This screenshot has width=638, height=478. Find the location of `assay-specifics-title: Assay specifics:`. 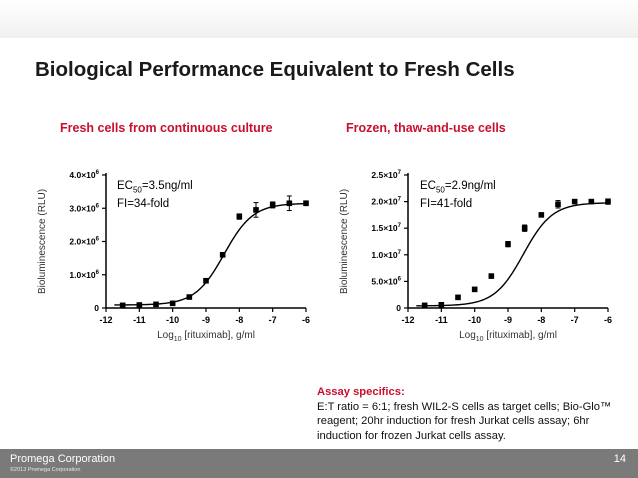

assay-specifics-title: Assay specifics: is located at coordinates (361, 392).